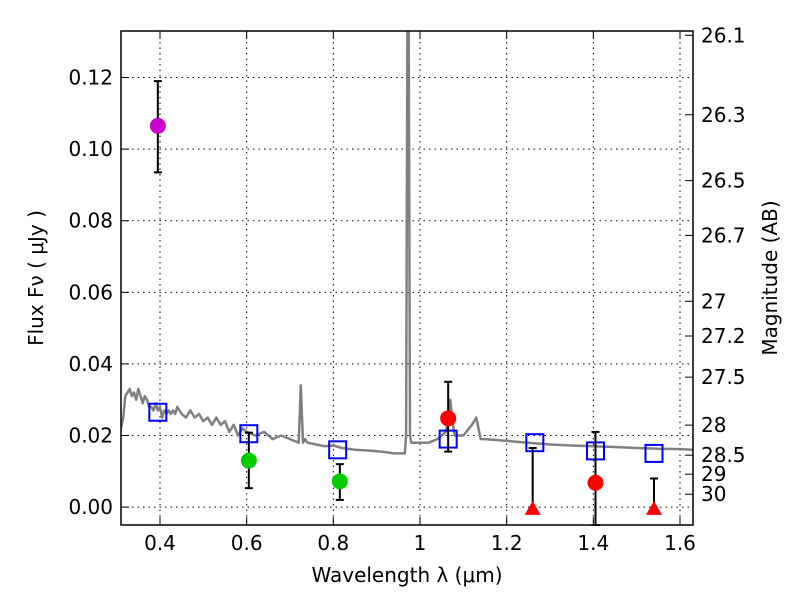 The width and height of the screenshot is (800, 600). I want to click on right-tick-label: 27.2, so click(723, 336).